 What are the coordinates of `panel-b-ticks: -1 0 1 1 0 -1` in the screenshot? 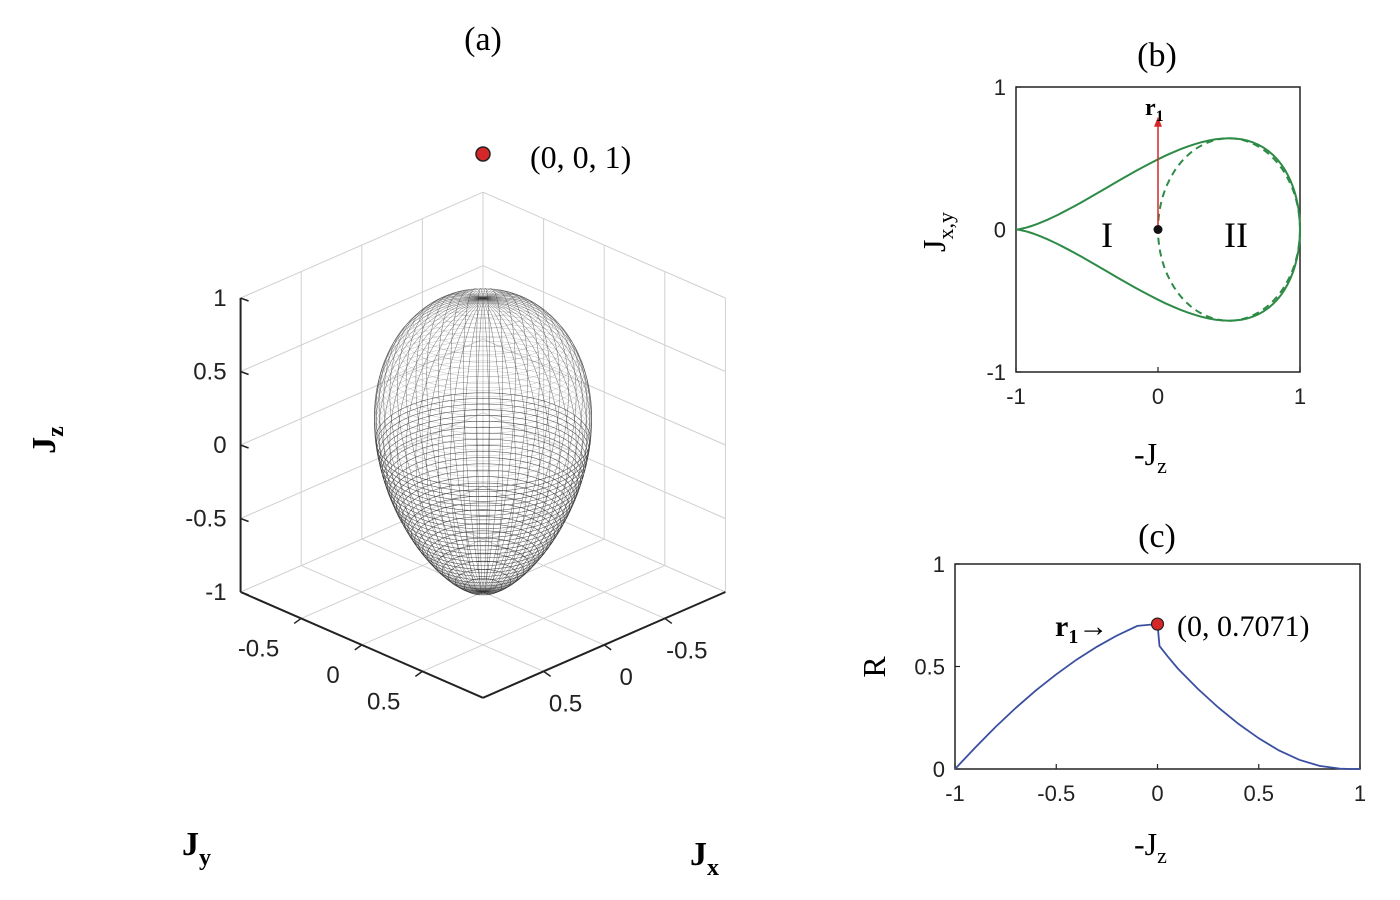 It's located at (1146, 242).